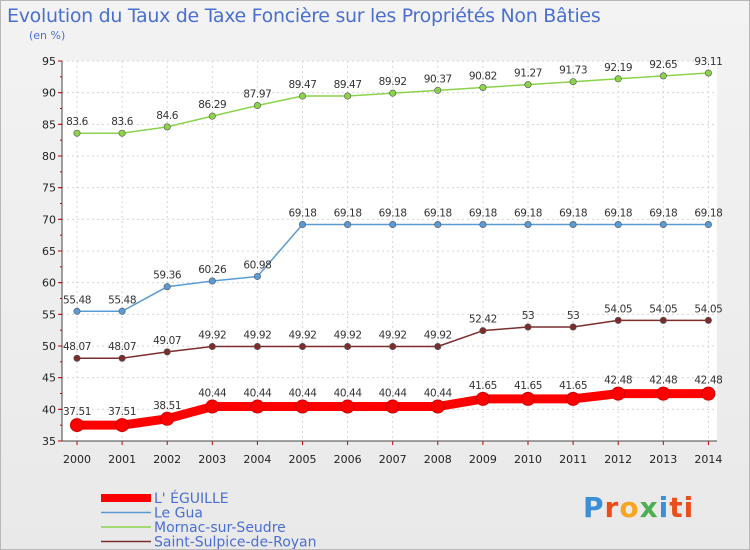 Image resolution: width=750 pixels, height=550 pixels. What do you see at coordinates (191, 498) in the screenshot?
I see `legend-label: L' ÉGUILLE` at bounding box center [191, 498].